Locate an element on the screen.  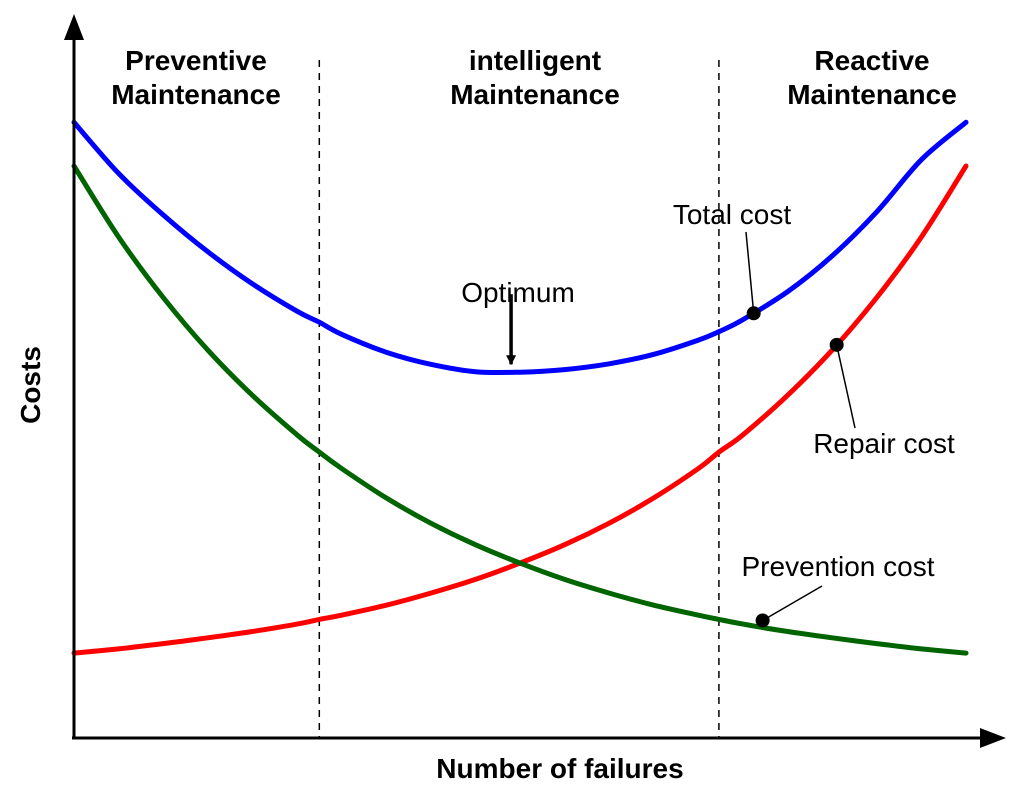
prevention-cost-marker is located at coordinates (762, 620).